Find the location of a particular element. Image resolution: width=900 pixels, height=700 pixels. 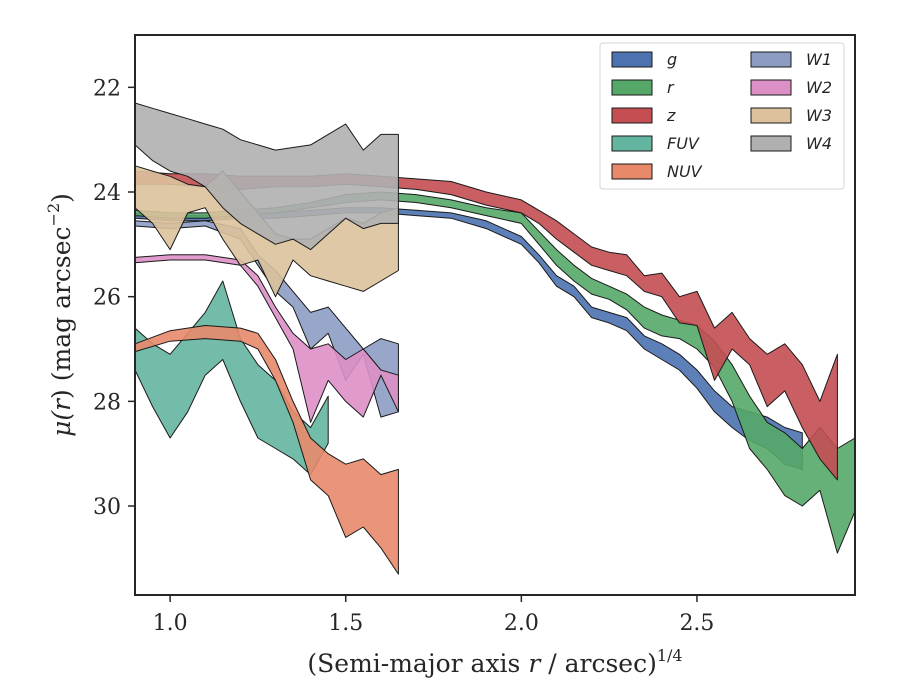

legend-label-w3: W3 is located at coordinates (819, 115).